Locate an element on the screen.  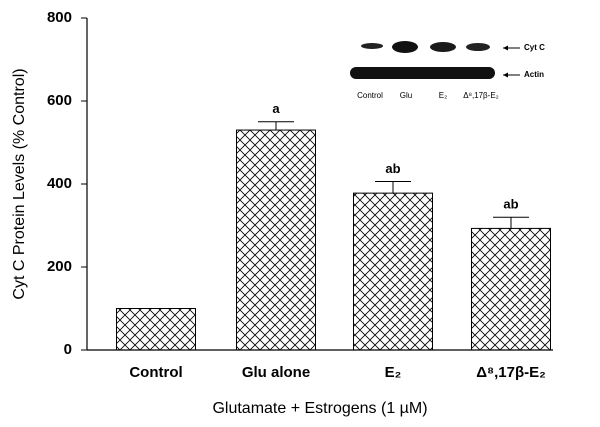
y-tick-label: 600 is located at coordinates (59, 100).